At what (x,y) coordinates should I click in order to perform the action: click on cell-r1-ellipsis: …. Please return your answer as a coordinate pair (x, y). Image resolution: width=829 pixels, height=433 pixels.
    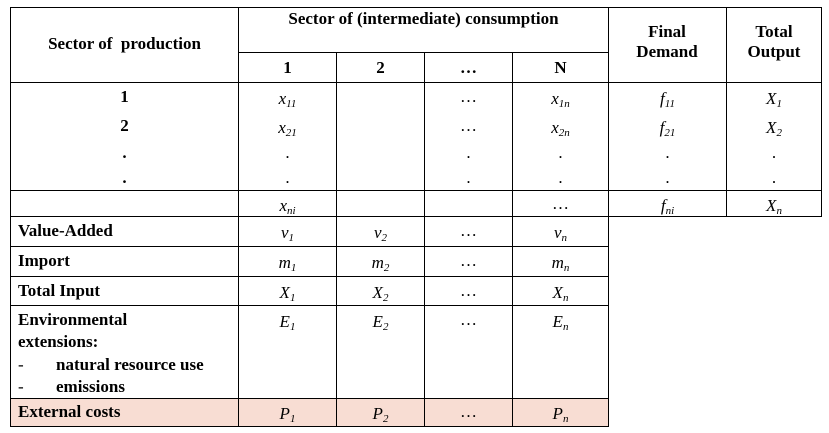
    Looking at the image, I should click on (468, 96).